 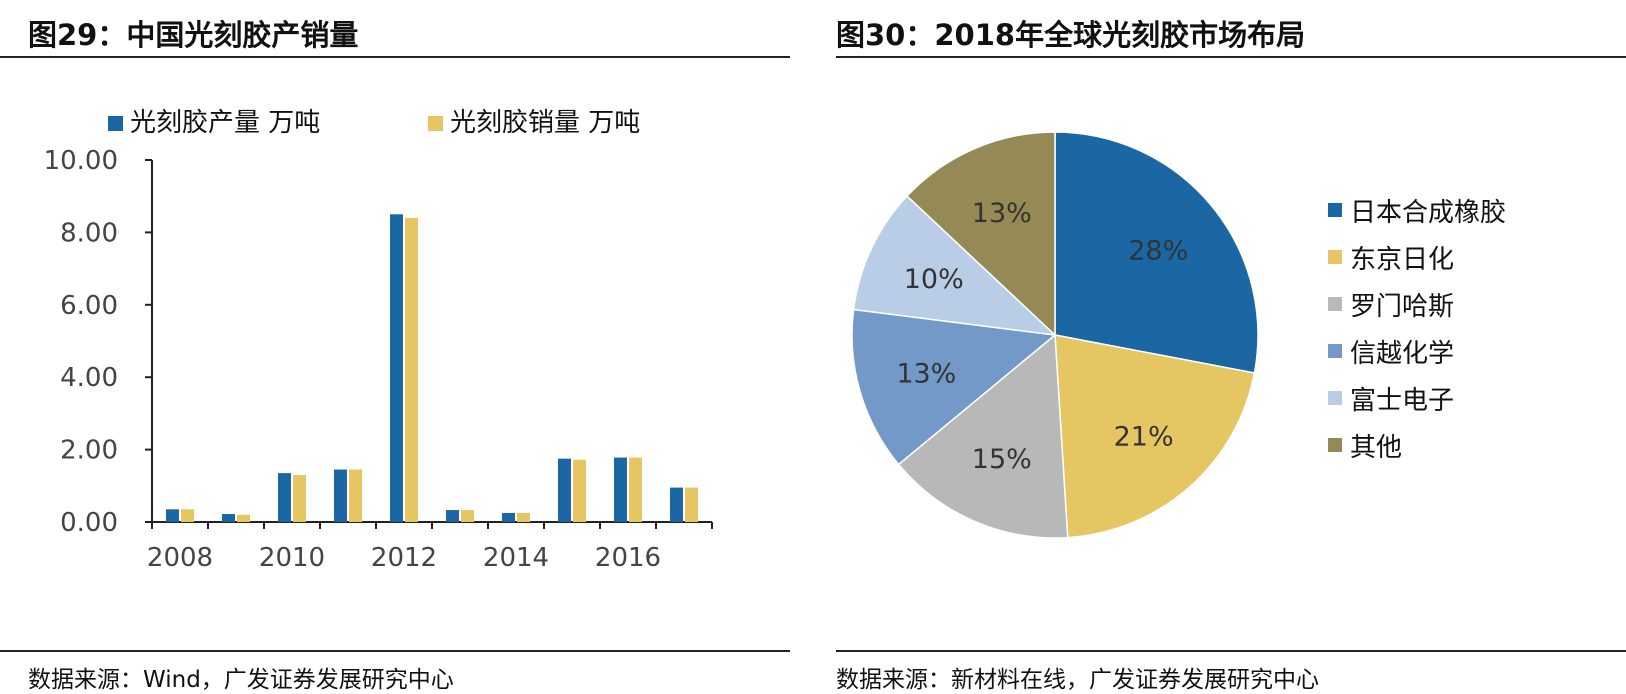 What do you see at coordinates (172, 515) in the screenshot?
I see `bar-production-2008` at bounding box center [172, 515].